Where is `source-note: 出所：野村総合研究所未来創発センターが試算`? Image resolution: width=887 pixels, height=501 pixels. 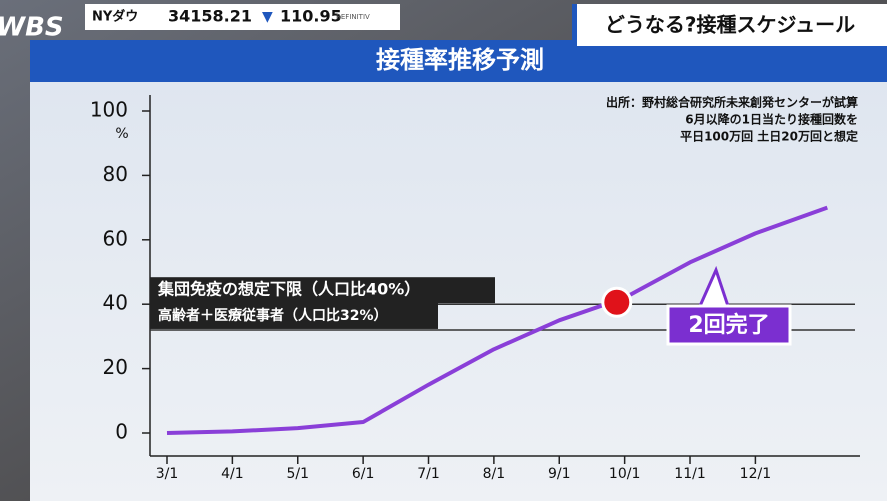 source-note: 出所：野村総合研究所未来創発センターが試算 is located at coordinates (732, 102).